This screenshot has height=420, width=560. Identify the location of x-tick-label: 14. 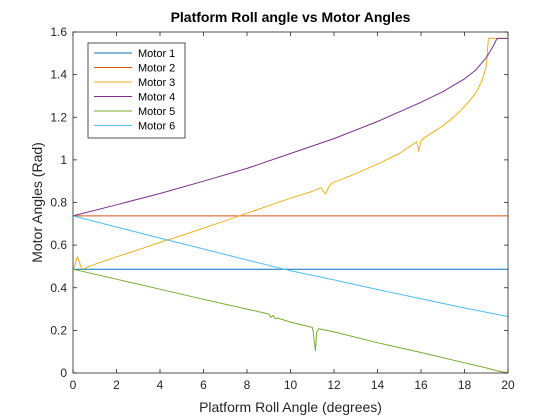
(378, 385).